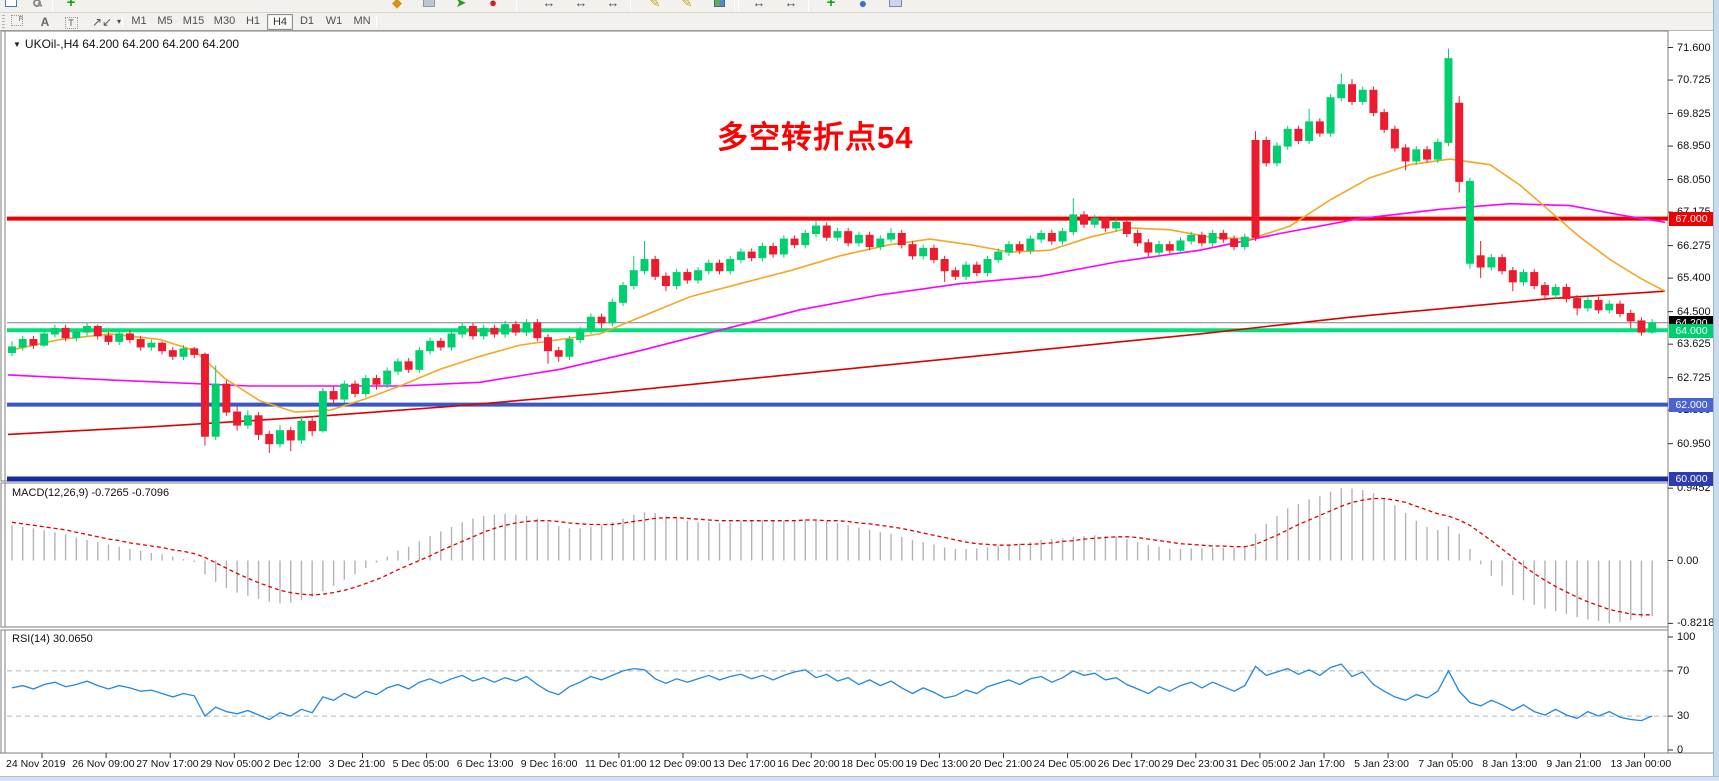 The image size is (1719, 781). What do you see at coordinates (1696, 623) in the screenshot?
I see `macd-tick: -0.8218` at bounding box center [1696, 623].